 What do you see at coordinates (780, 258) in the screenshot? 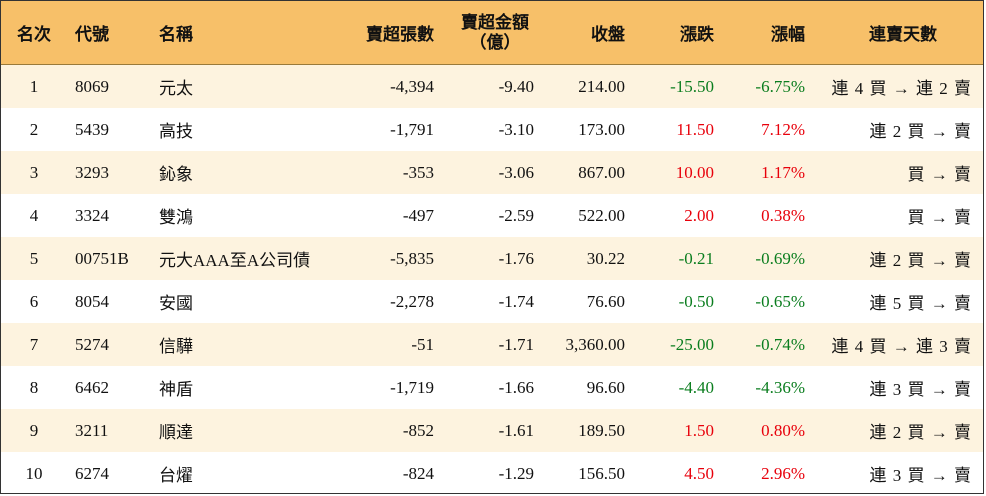
I see `cell-change-pct: -0.69%` at bounding box center [780, 258].